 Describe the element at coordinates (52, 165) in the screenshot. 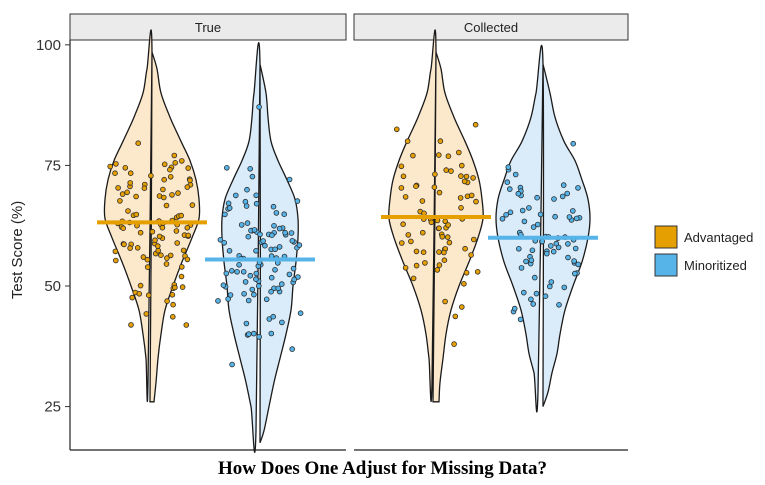

I see `y-tick-label-75: 75` at that location.